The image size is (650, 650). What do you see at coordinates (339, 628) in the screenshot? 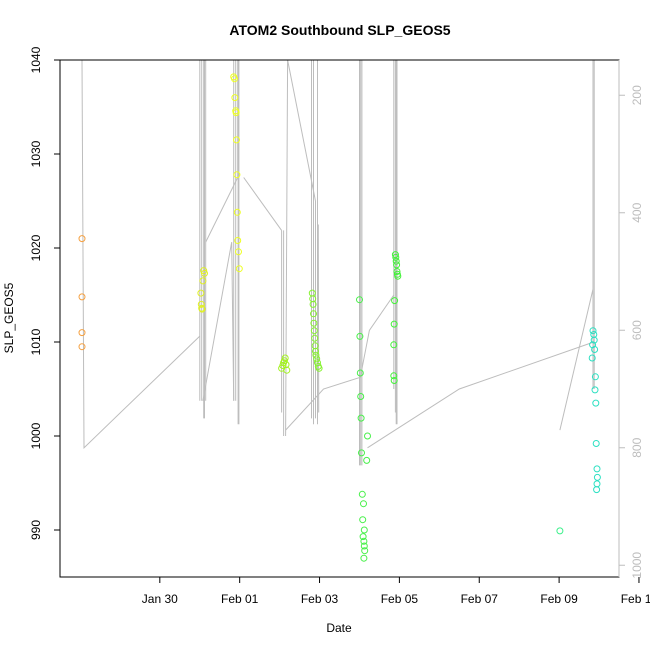
I see `x-axis-label: Date` at bounding box center [339, 628].